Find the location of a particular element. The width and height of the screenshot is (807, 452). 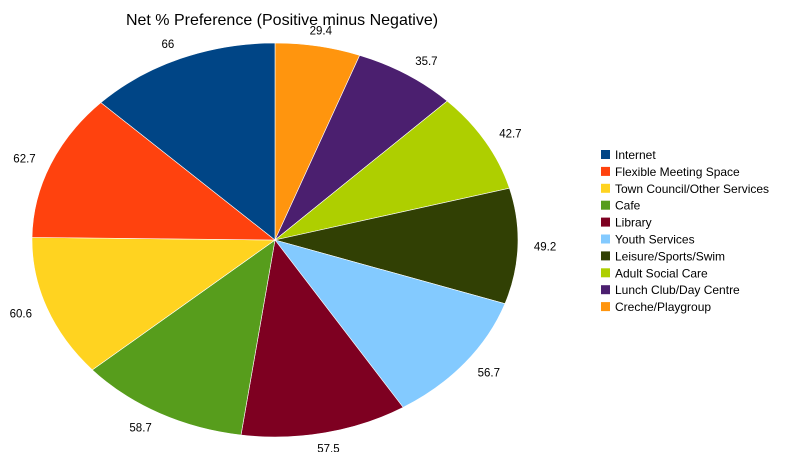

pie-slice-cafe is located at coordinates (183, 337).